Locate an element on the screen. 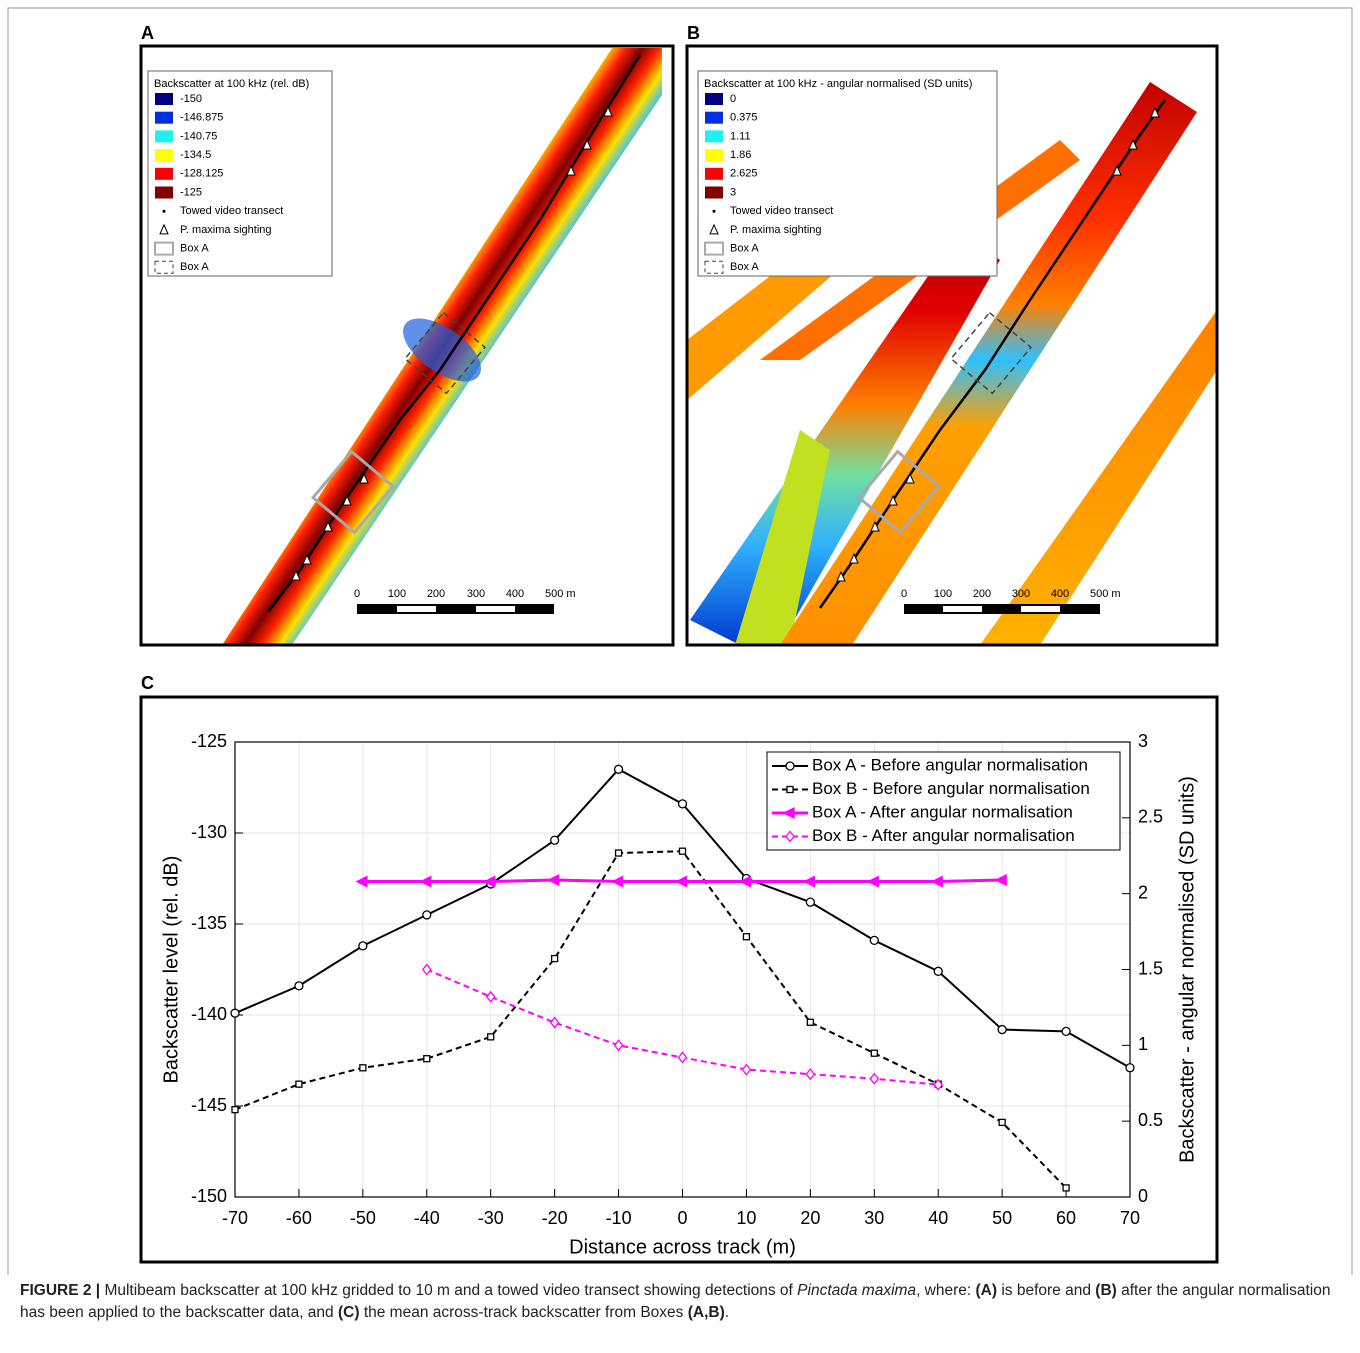 The height and width of the screenshot is (1353, 1360). legend-box is located at coordinates (847, 173).